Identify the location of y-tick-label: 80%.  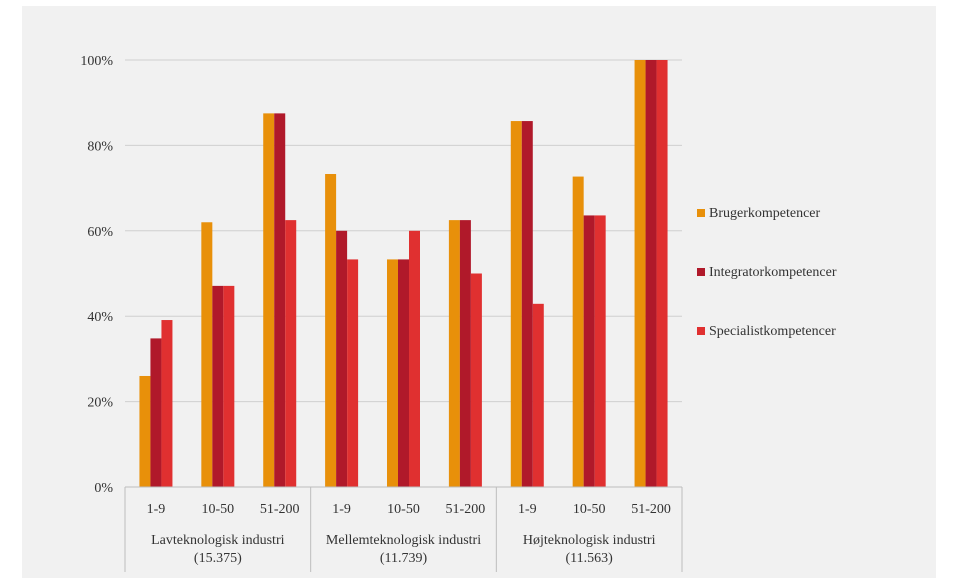
(100, 146).